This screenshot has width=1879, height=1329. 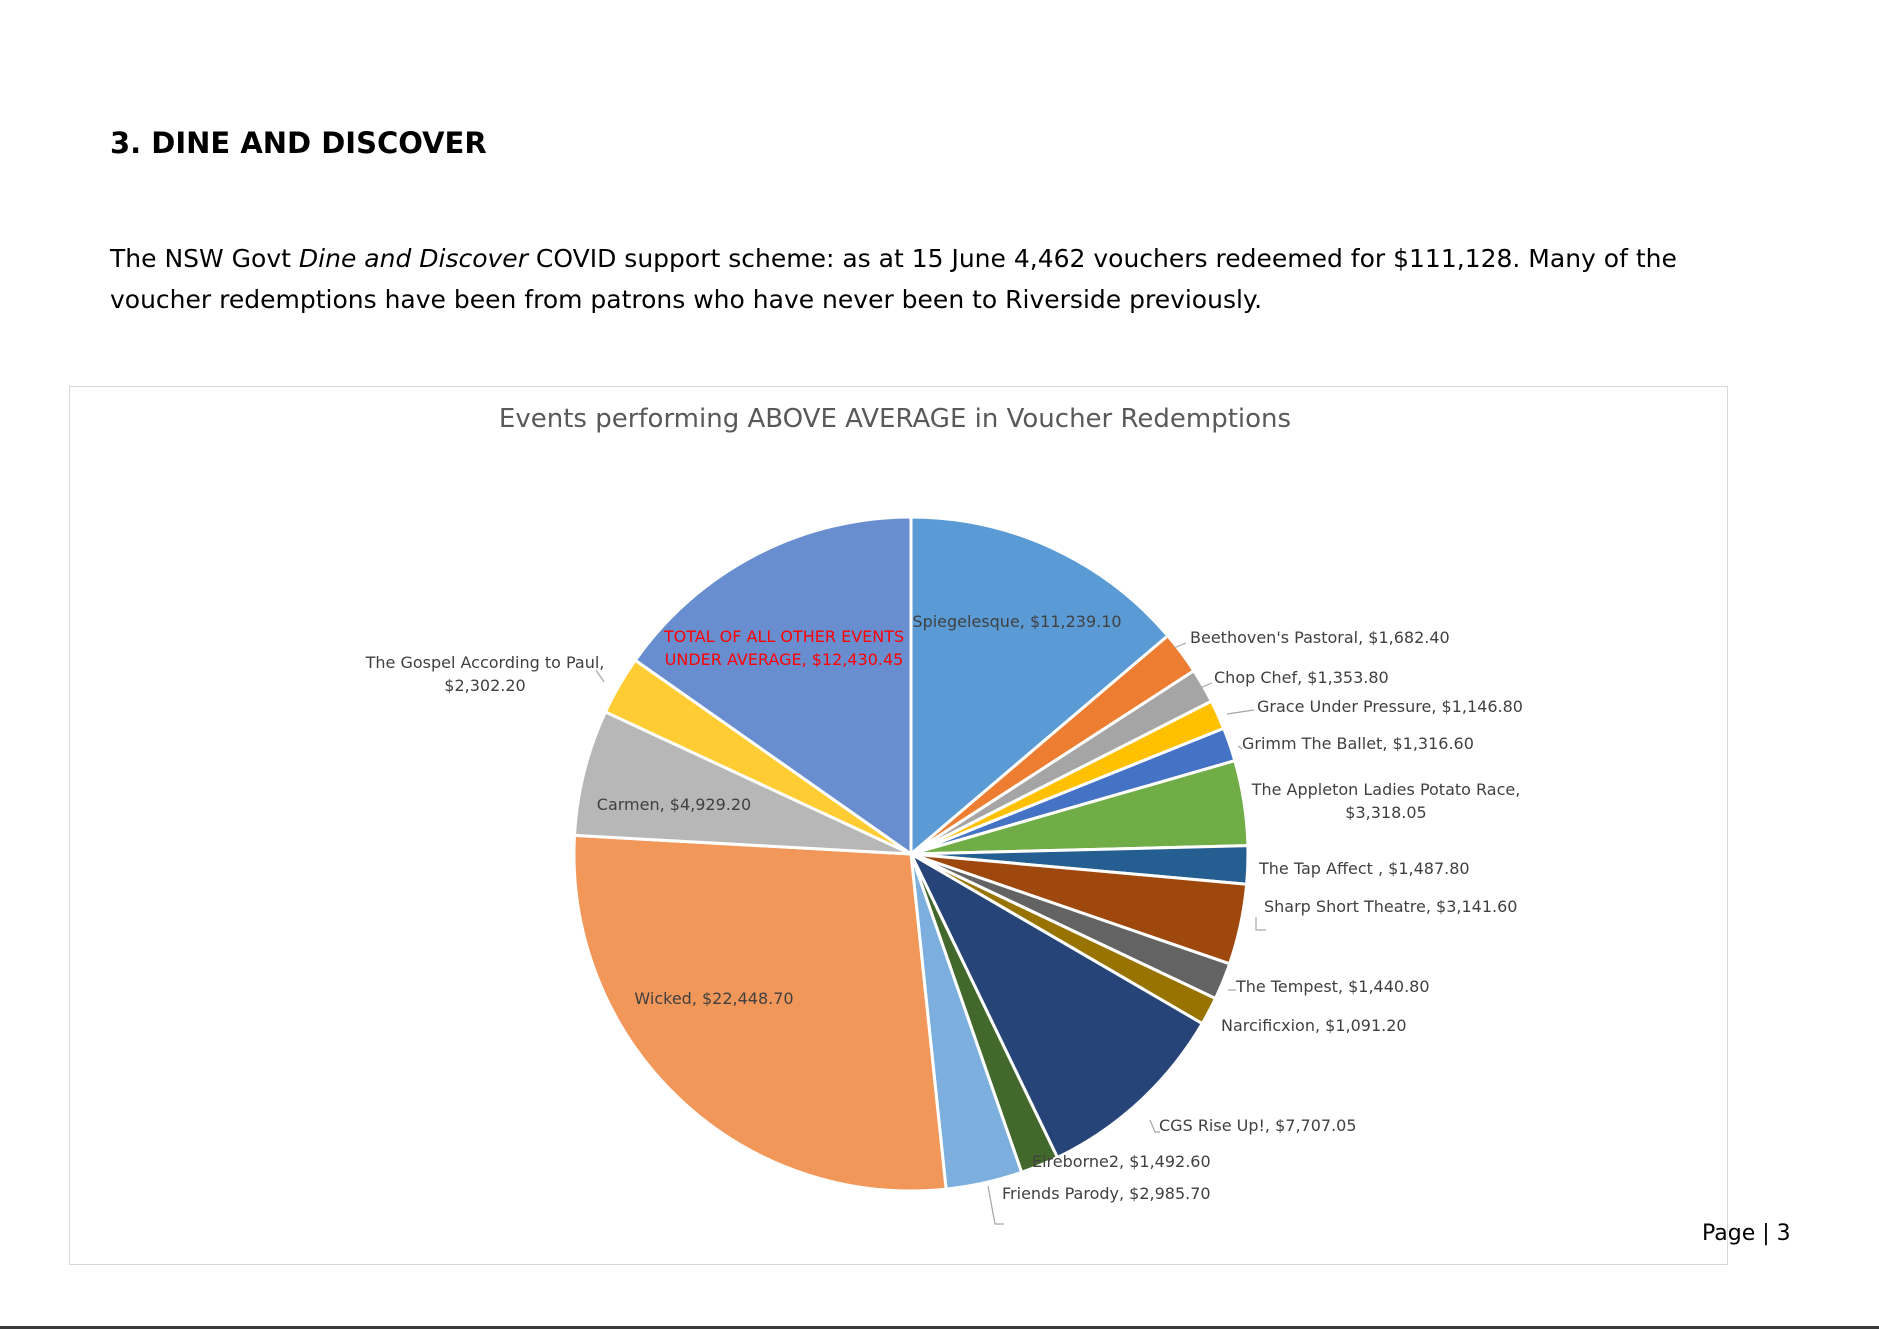 What do you see at coordinates (939, 1327) in the screenshot?
I see `page-bottom-rule` at bounding box center [939, 1327].